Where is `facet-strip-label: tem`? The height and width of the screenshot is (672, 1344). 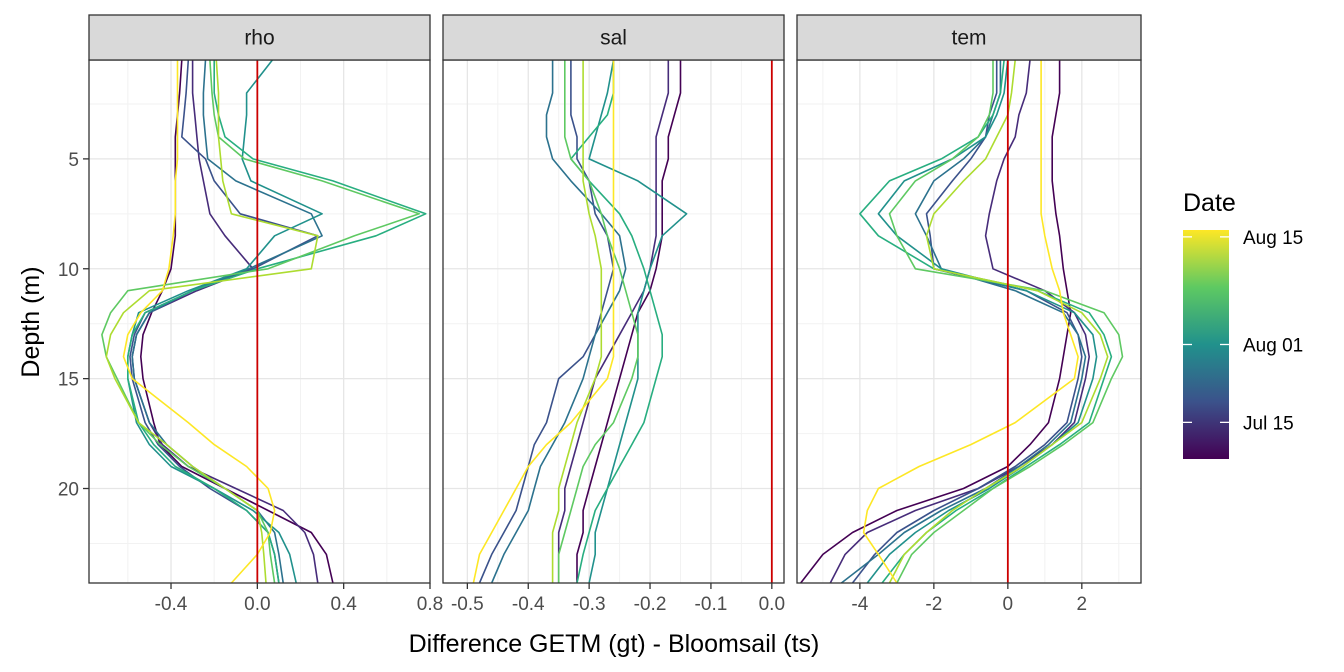
facet-strip-label: tem is located at coordinates (968, 38).